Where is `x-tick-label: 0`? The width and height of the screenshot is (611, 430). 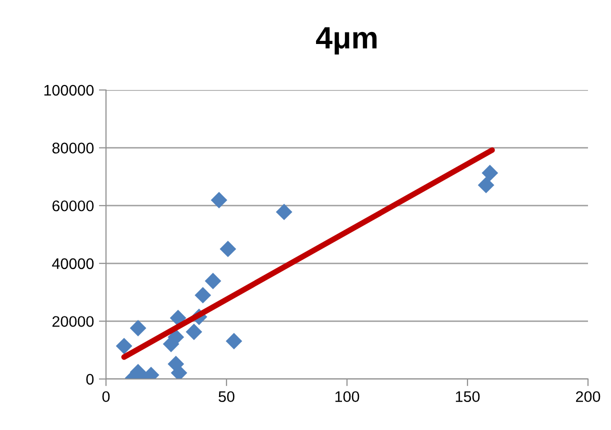
x-tick-label: 0 is located at coordinates (106, 396).